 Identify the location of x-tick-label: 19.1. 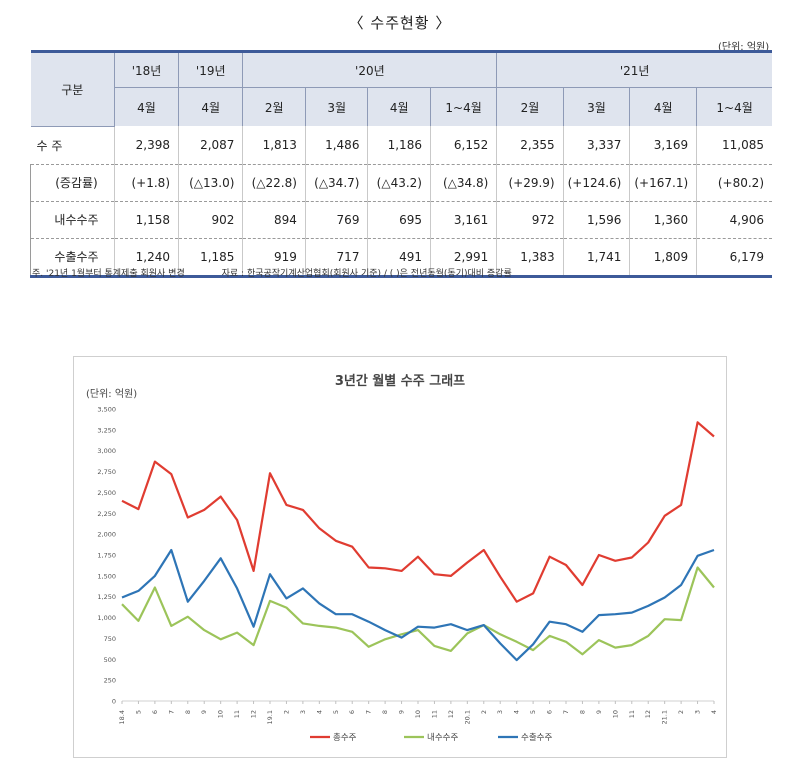
(270, 717).